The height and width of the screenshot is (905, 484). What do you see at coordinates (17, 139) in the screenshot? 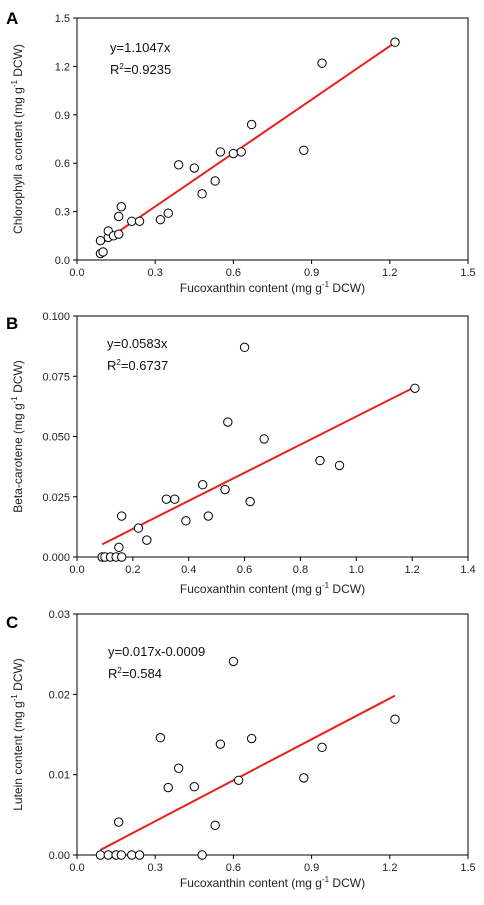
I see `y-axis-label: Chlorophyll a content (mg g-1 DCW)` at bounding box center [17, 139].